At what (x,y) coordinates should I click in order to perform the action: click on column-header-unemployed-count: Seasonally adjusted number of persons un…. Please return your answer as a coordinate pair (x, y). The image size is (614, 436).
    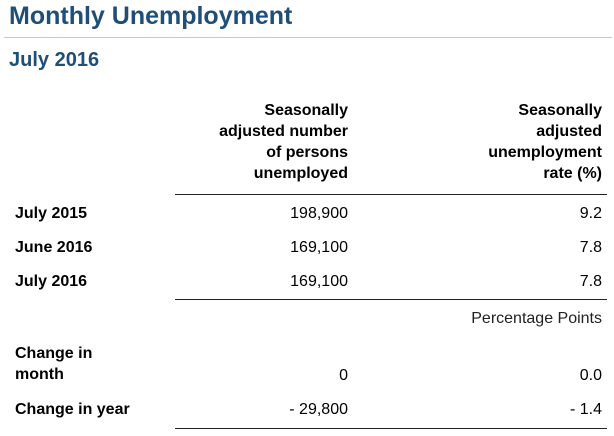
    Looking at the image, I should click on (259, 142).